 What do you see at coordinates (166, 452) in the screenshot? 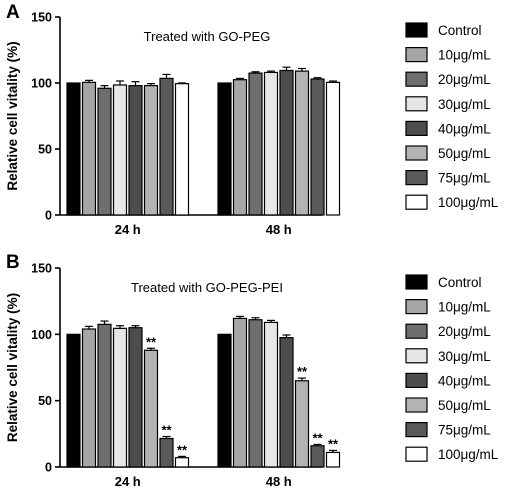
I see `panel-b-bar-24-h-75-g-ml` at bounding box center [166, 452].